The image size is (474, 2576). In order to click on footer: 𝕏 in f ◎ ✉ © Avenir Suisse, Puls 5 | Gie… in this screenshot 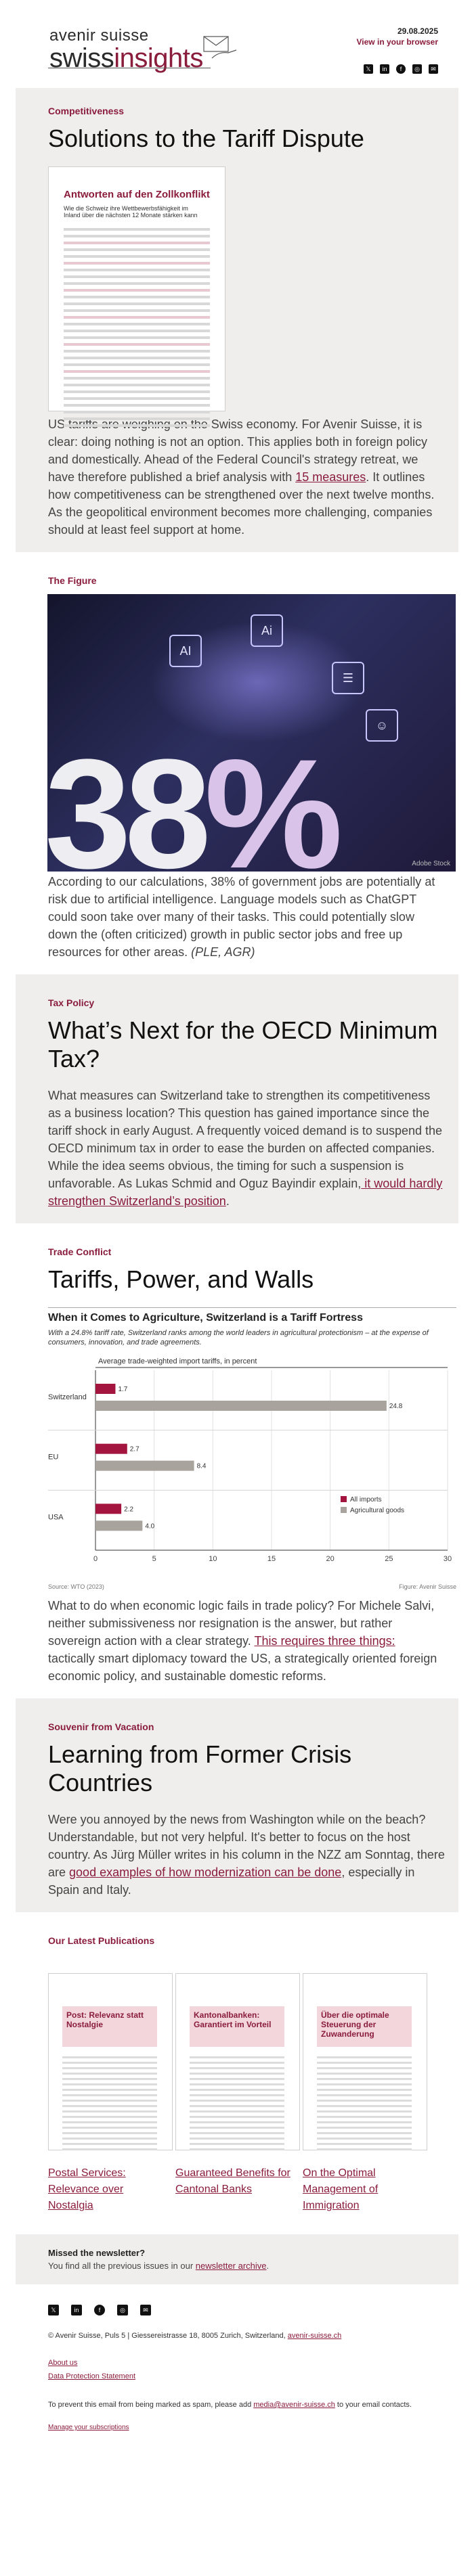, I will do `click(237, 2369)`.